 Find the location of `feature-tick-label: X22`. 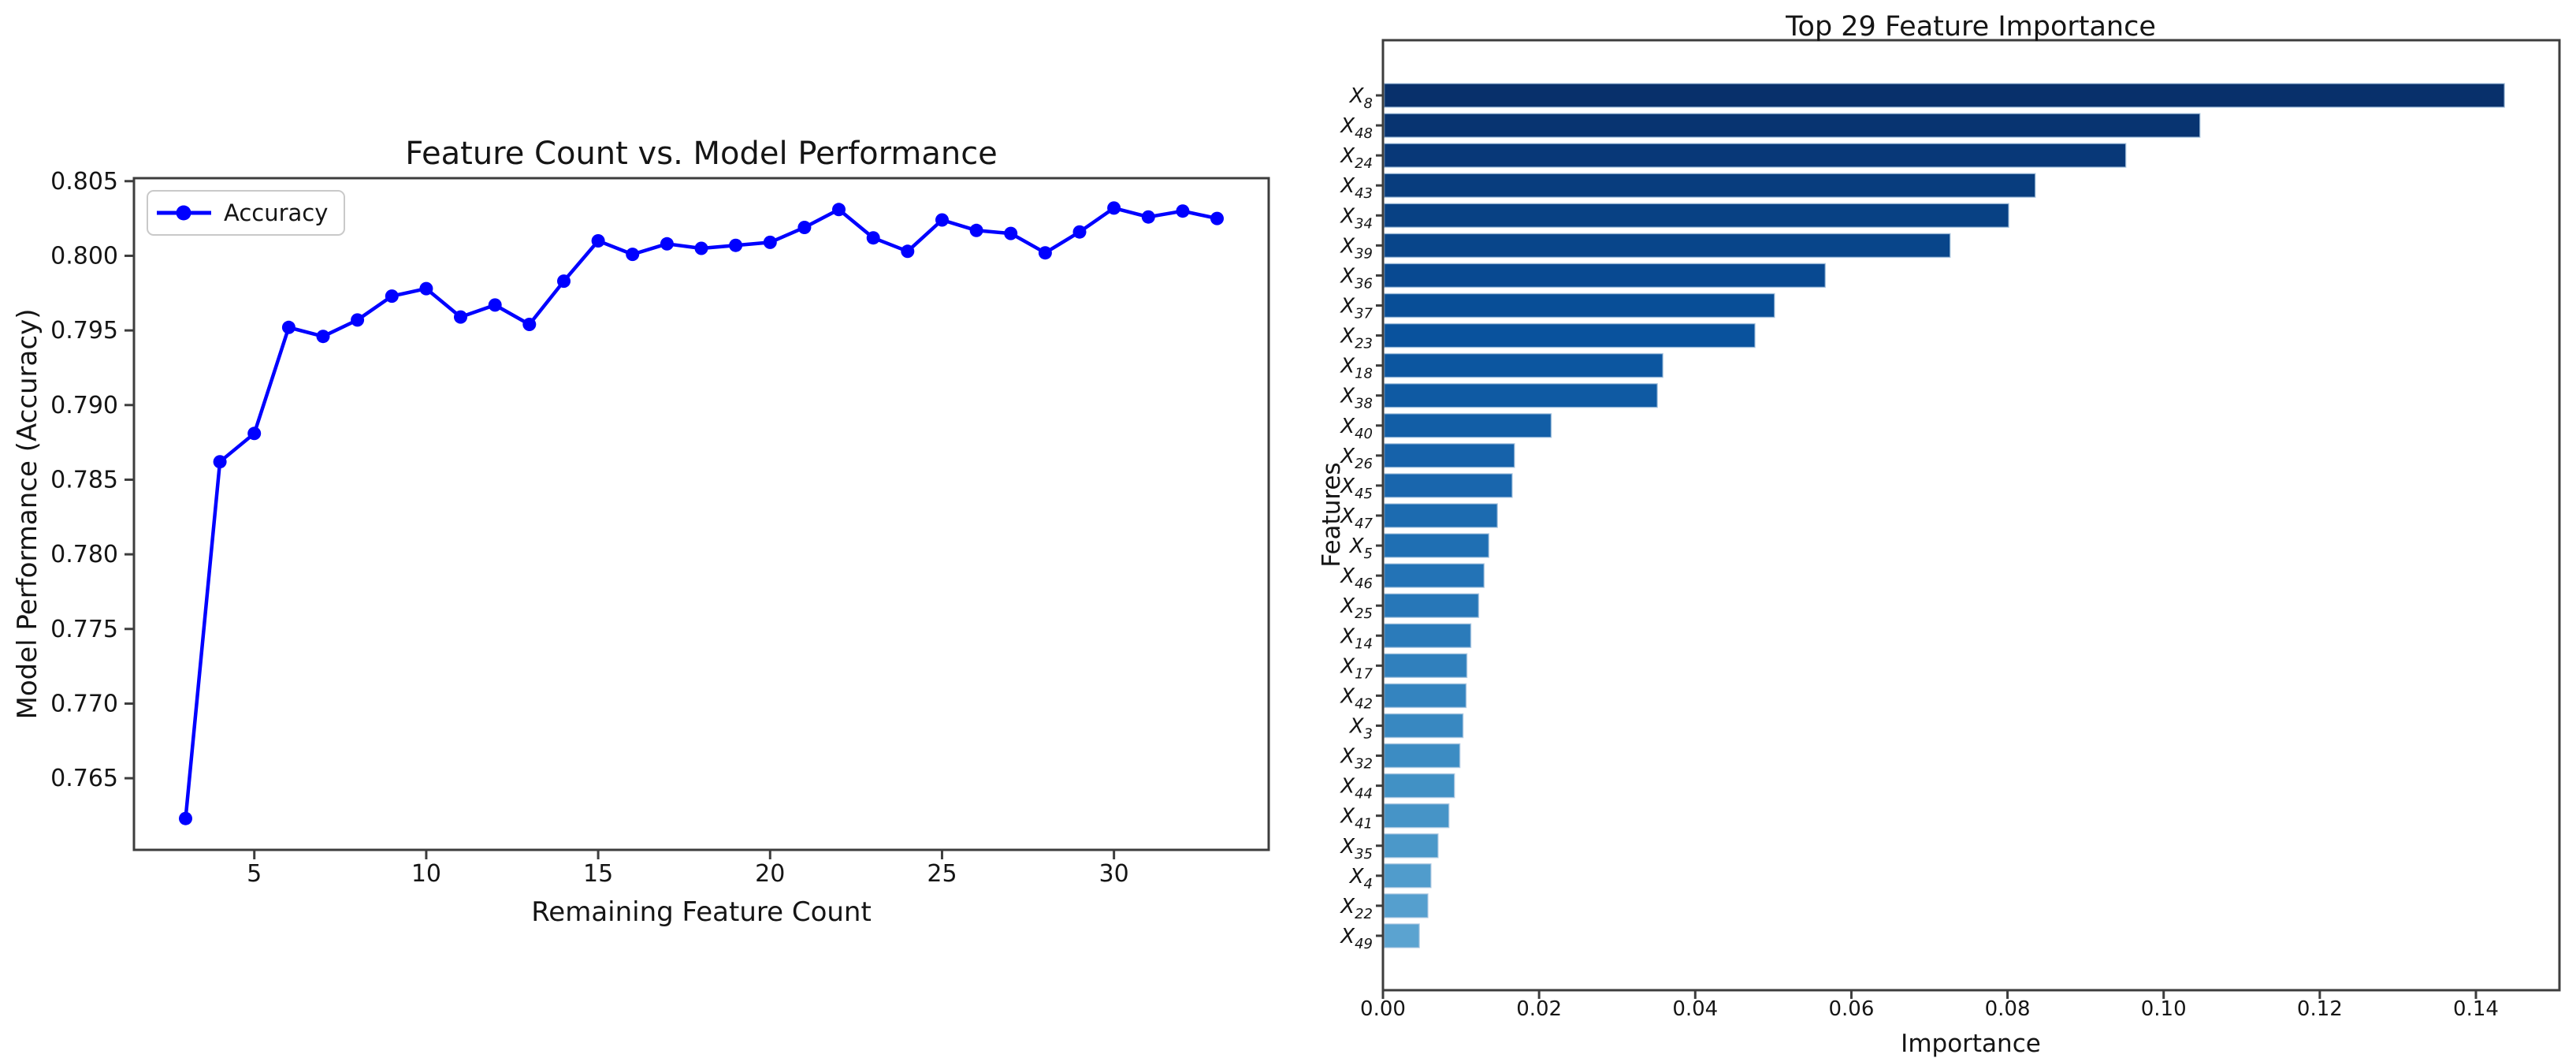

feature-tick-label: X22 is located at coordinates (1356, 908).